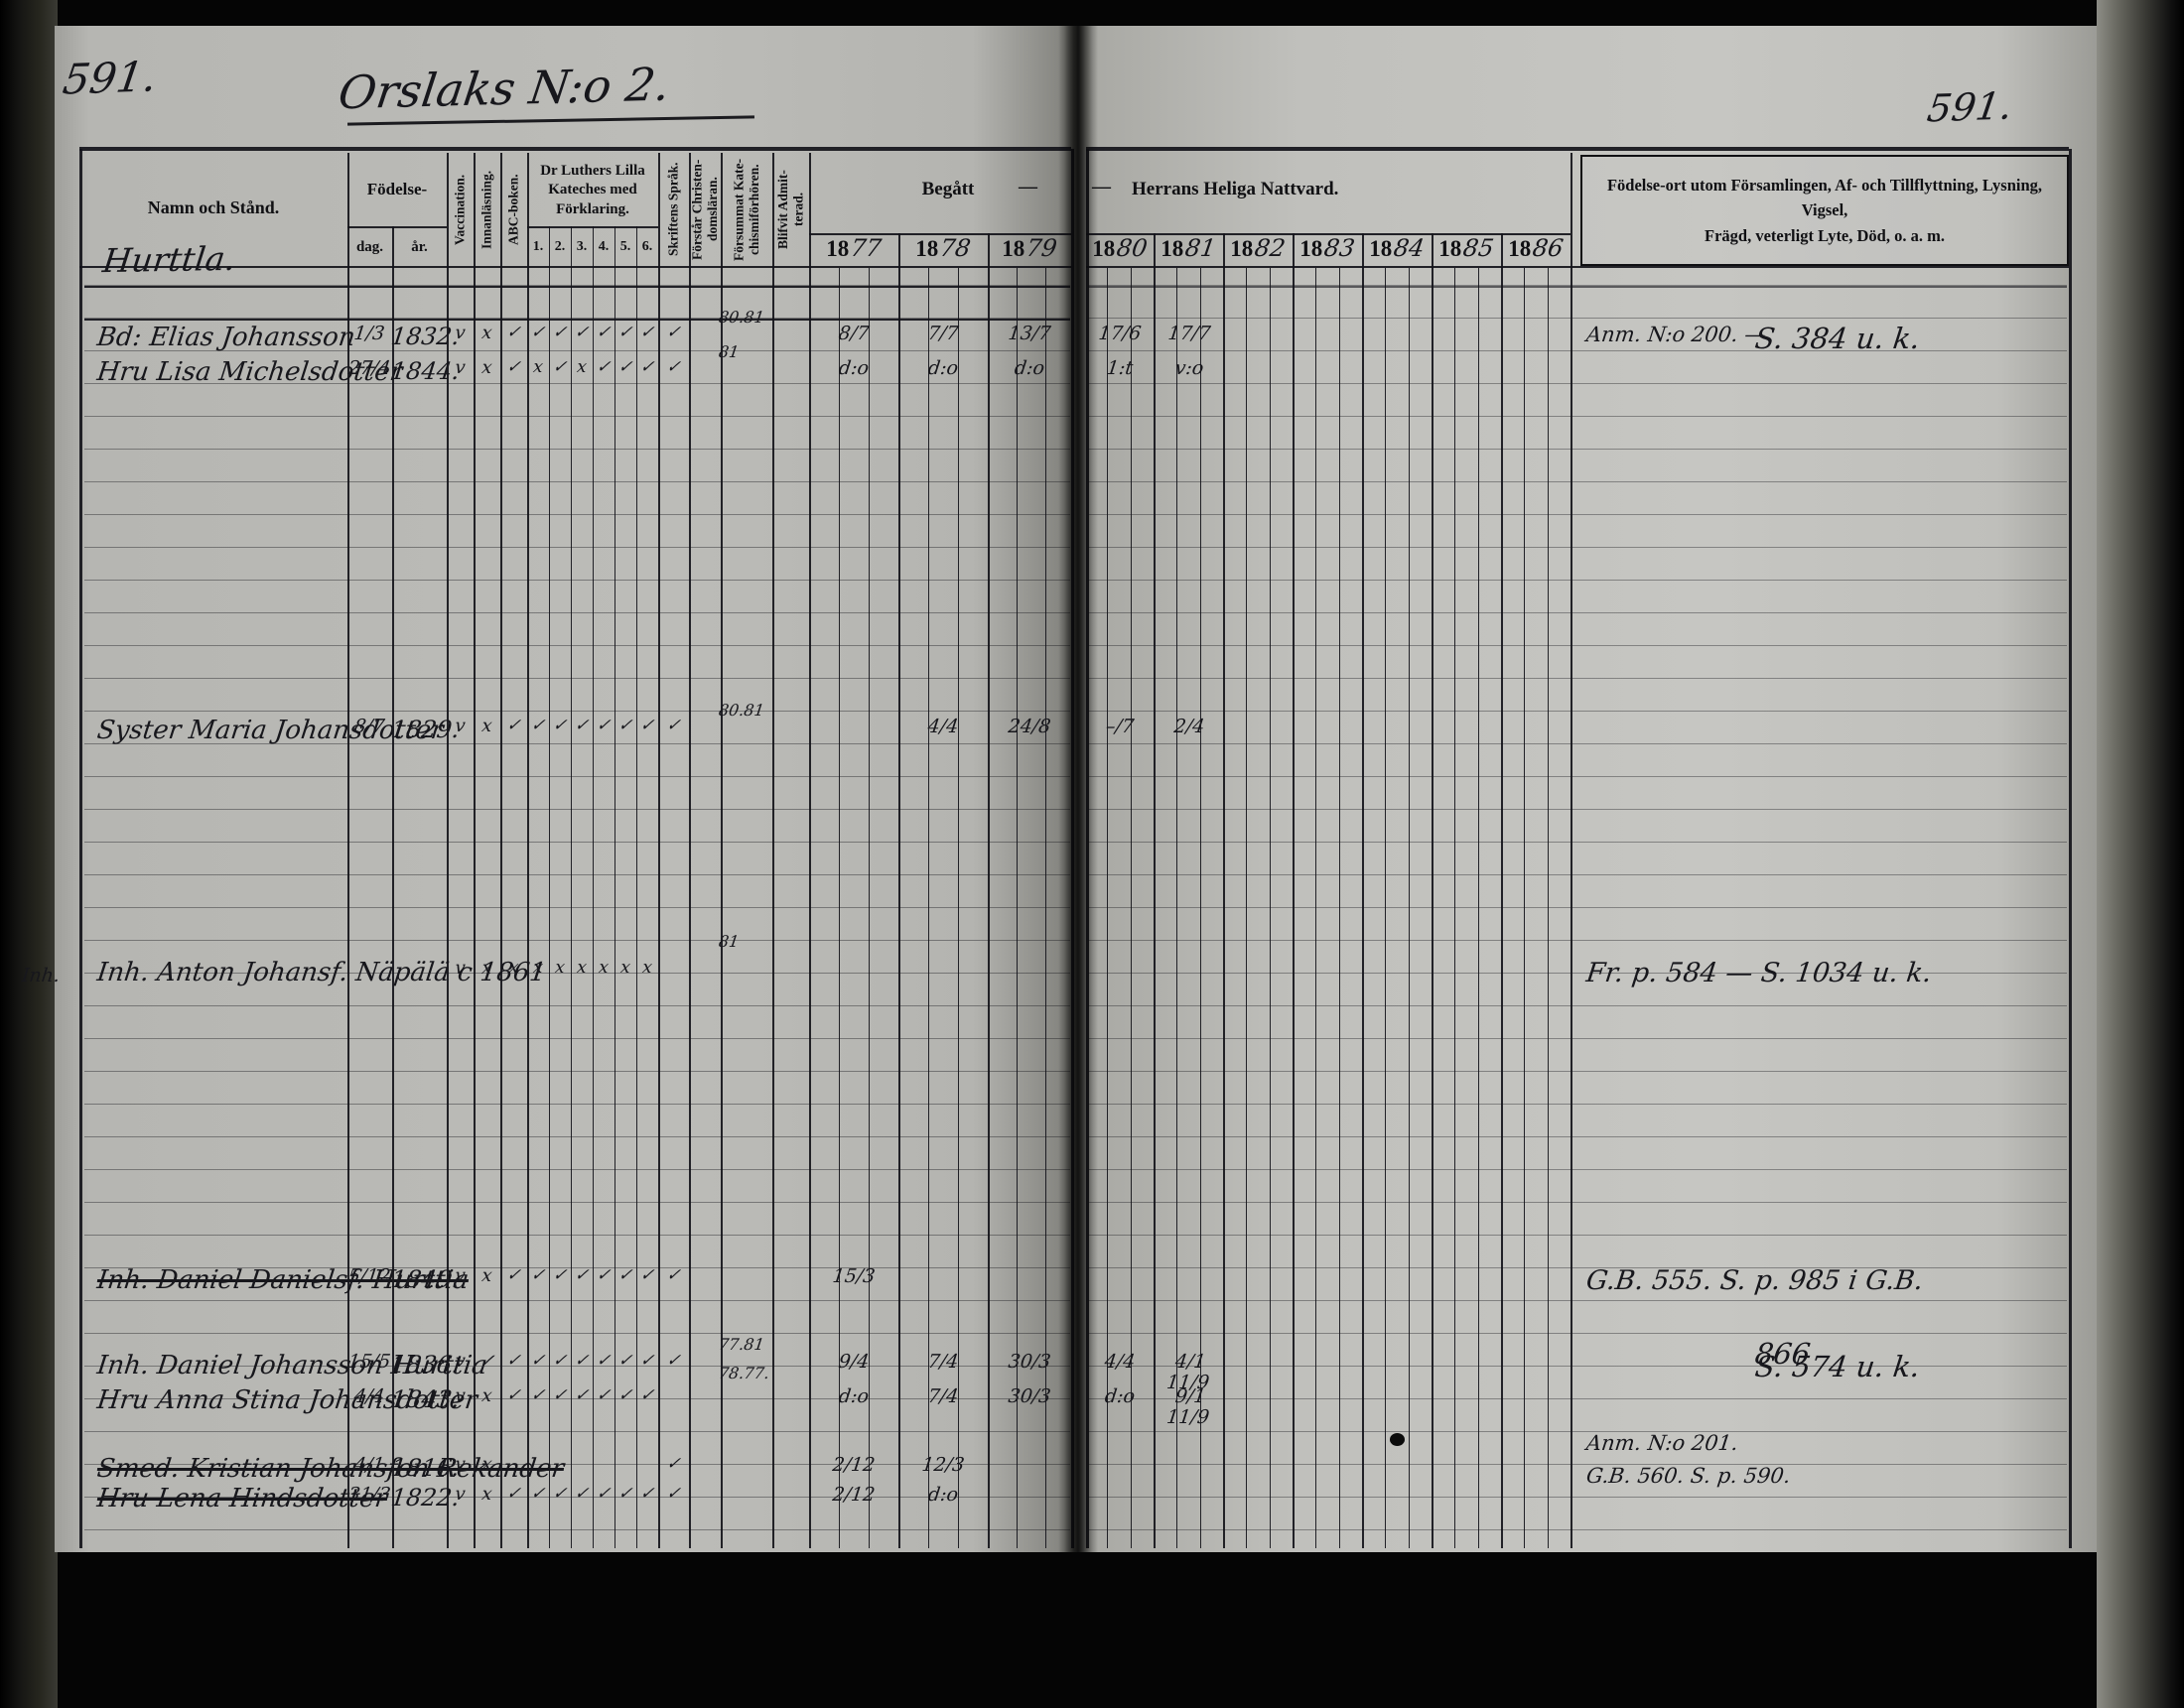 The width and height of the screenshot is (2184, 1708). What do you see at coordinates (943, 726) in the screenshot?
I see `entry-communion-1878: 4/4` at bounding box center [943, 726].